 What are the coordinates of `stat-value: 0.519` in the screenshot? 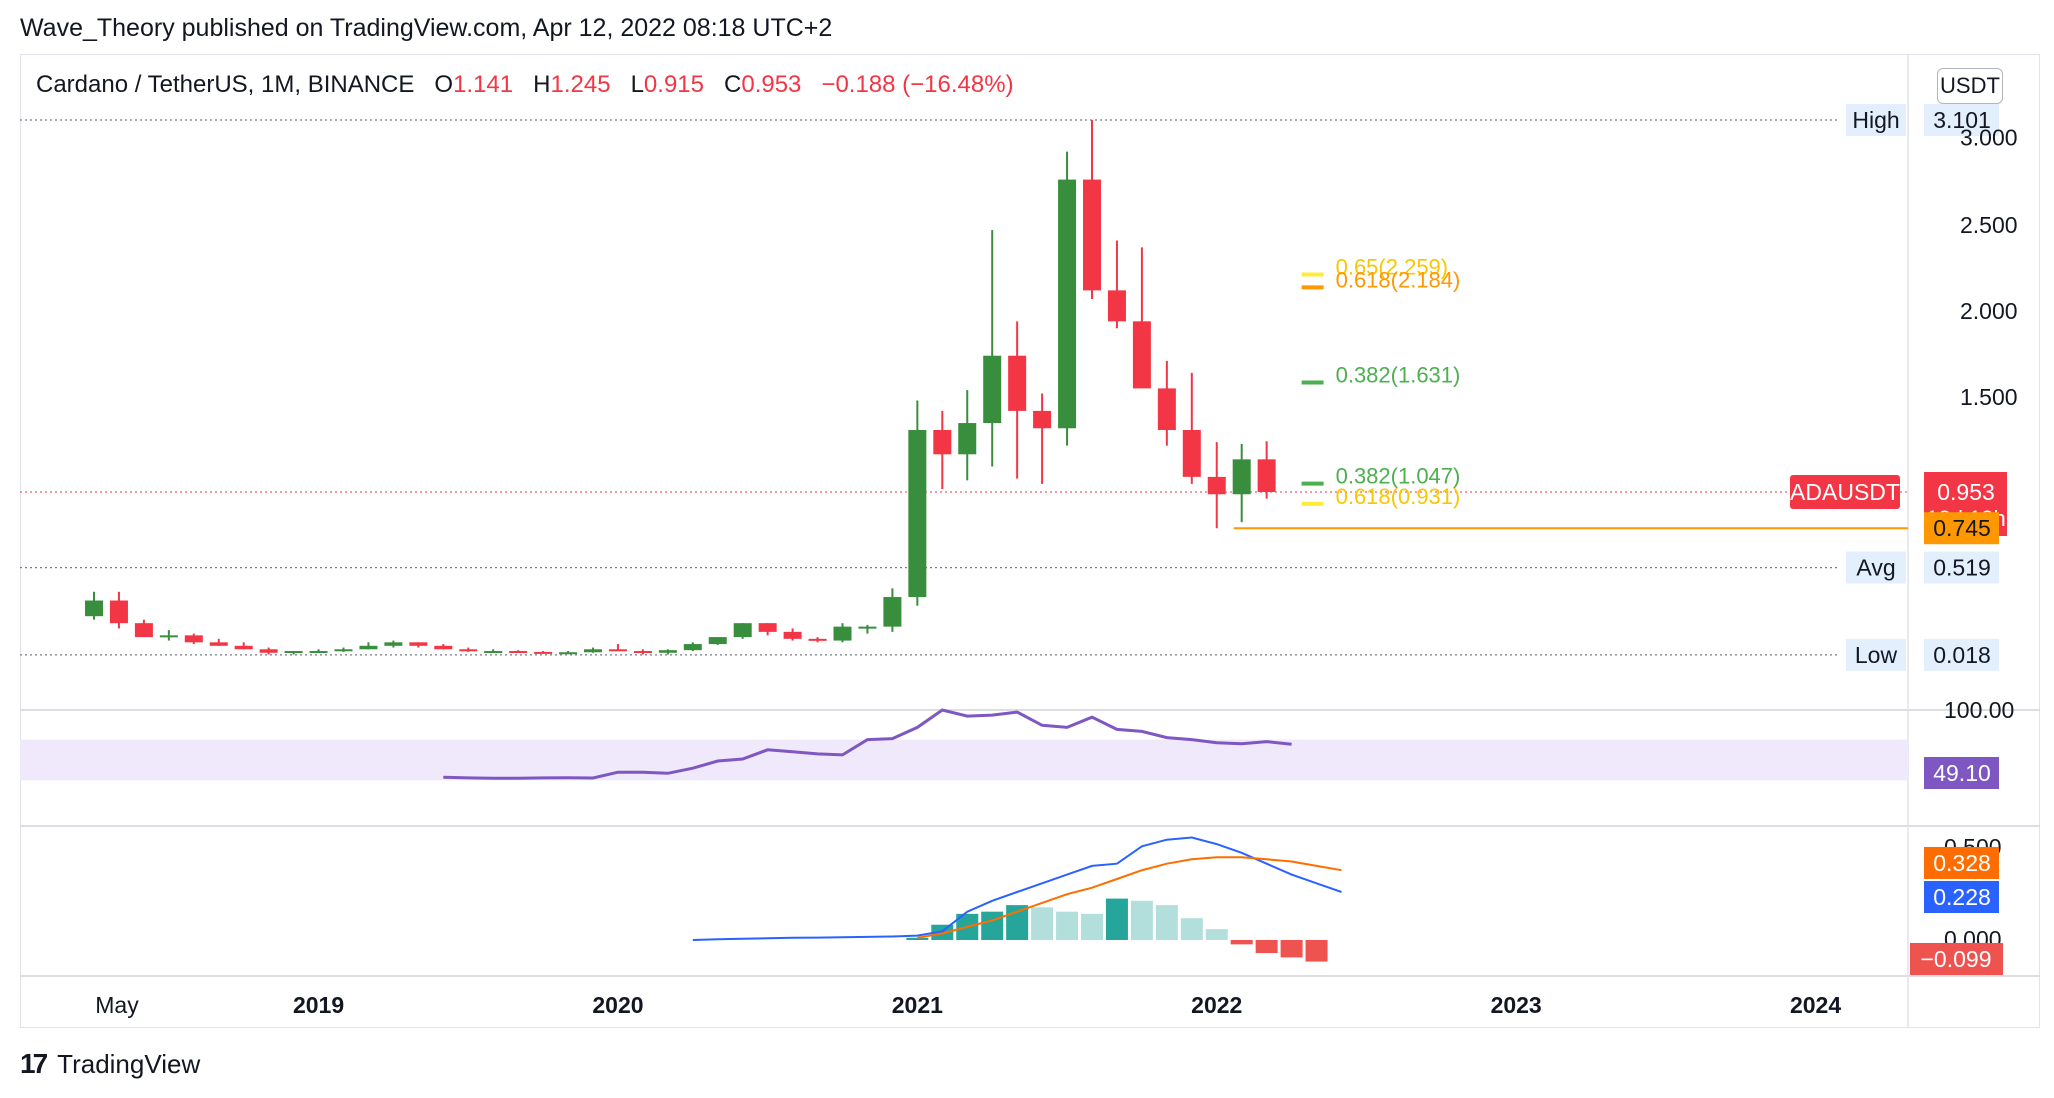 It's located at (1962, 568).